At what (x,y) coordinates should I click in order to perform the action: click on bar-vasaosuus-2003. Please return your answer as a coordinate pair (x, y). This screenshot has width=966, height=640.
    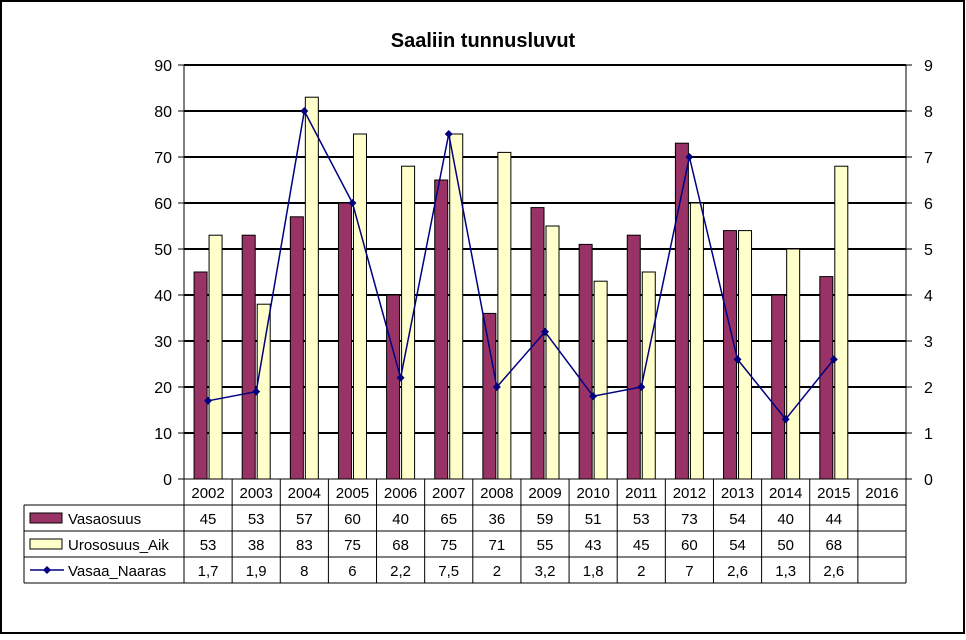
    Looking at the image, I should click on (248, 357).